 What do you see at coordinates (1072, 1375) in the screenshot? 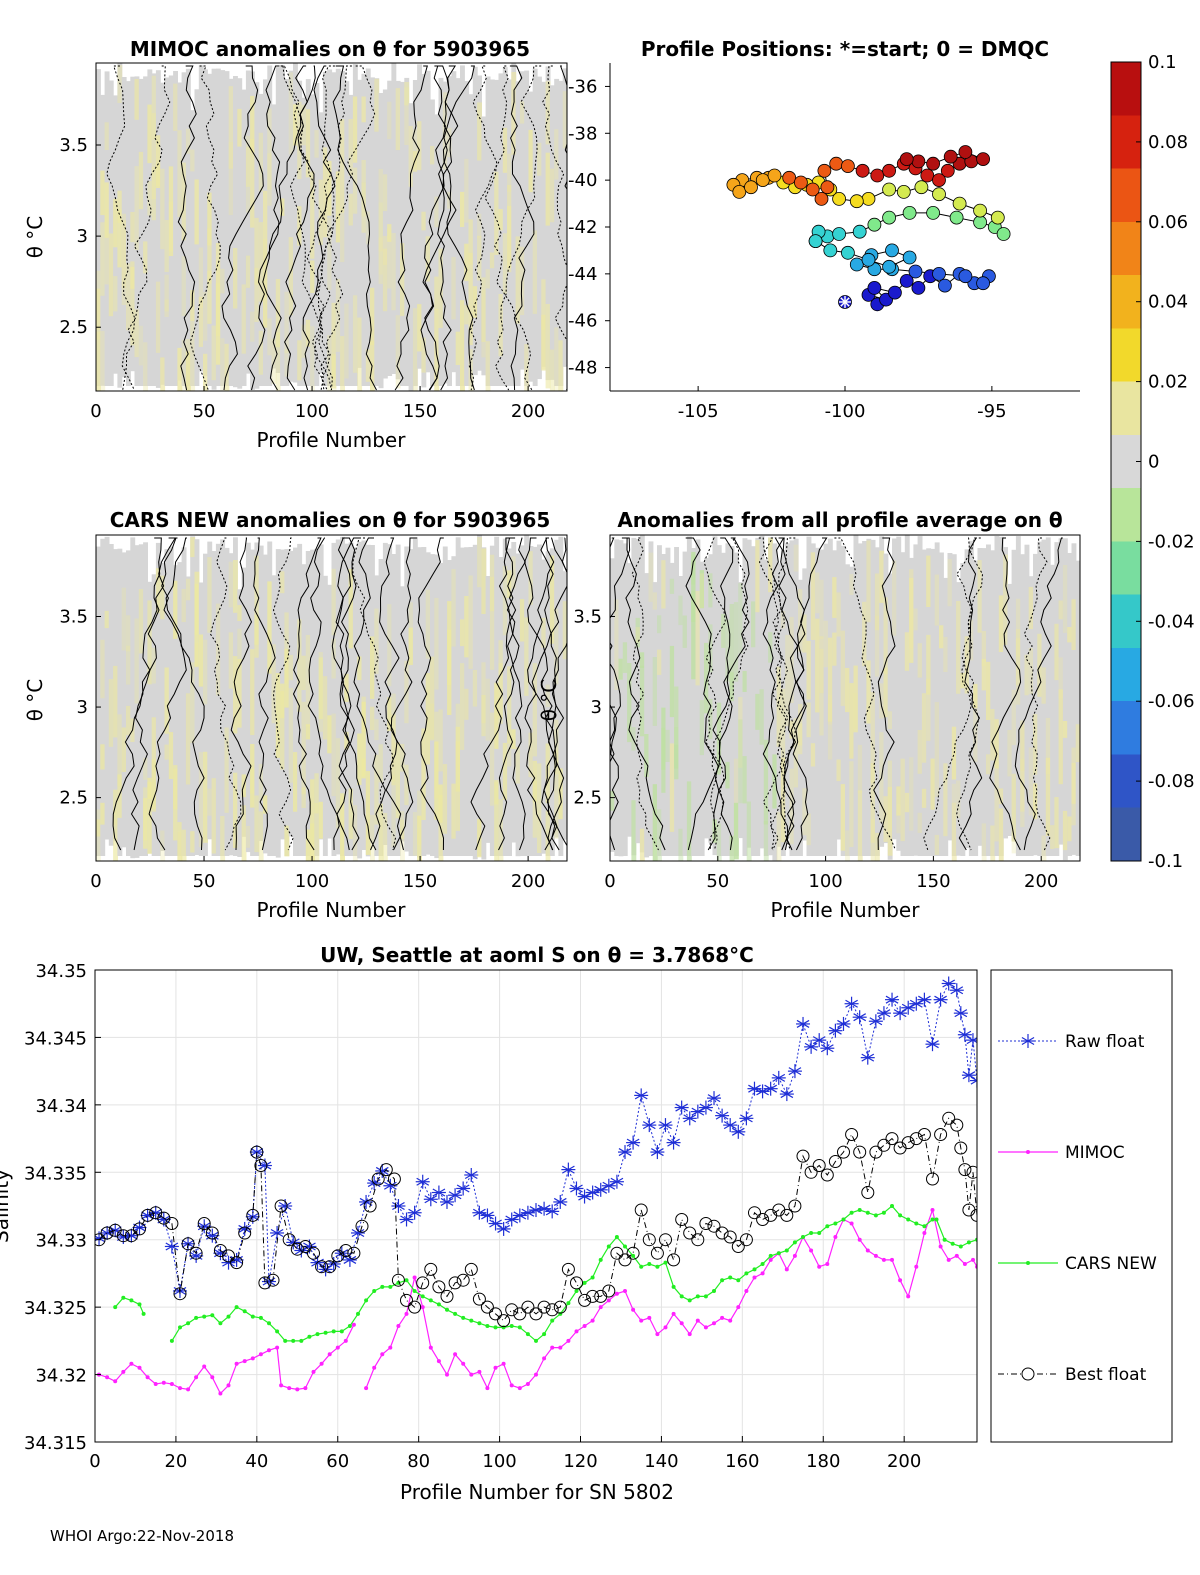
I see `legend-item: Best float` at bounding box center [1072, 1375].